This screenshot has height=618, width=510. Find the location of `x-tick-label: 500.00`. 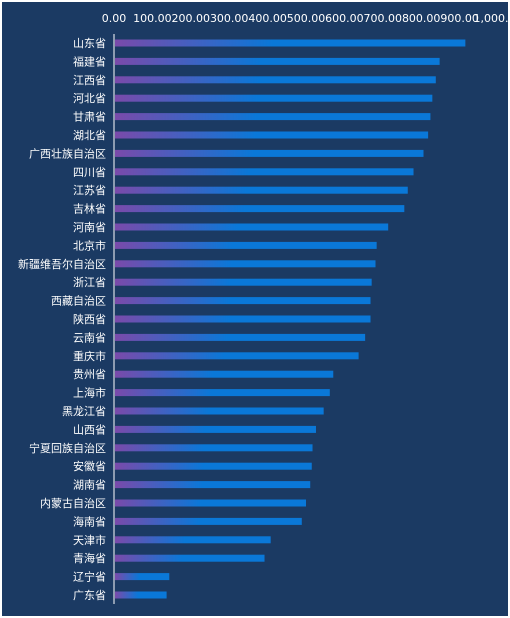

x-tick-label: 500.00 is located at coordinates (306, 18).